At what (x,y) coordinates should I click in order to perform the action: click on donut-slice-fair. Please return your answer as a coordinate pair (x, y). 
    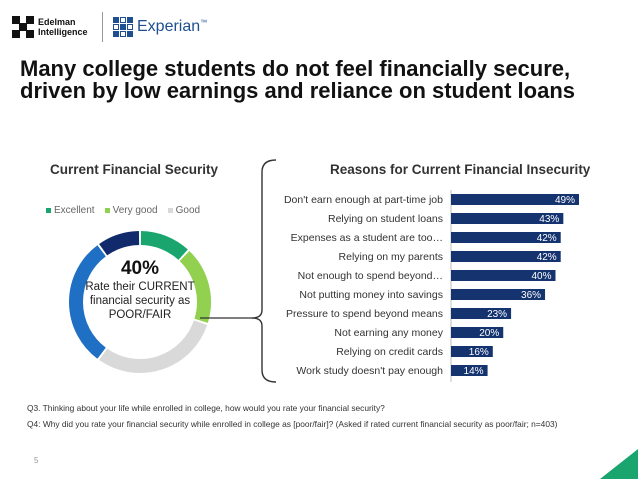
    Looking at the image, I should click on (88, 302).